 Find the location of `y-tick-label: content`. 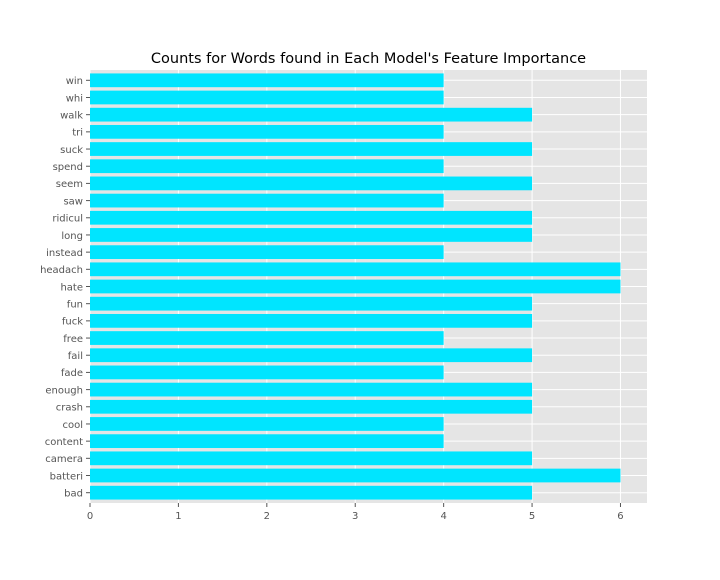

y-tick-label: content is located at coordinates (64, 442).